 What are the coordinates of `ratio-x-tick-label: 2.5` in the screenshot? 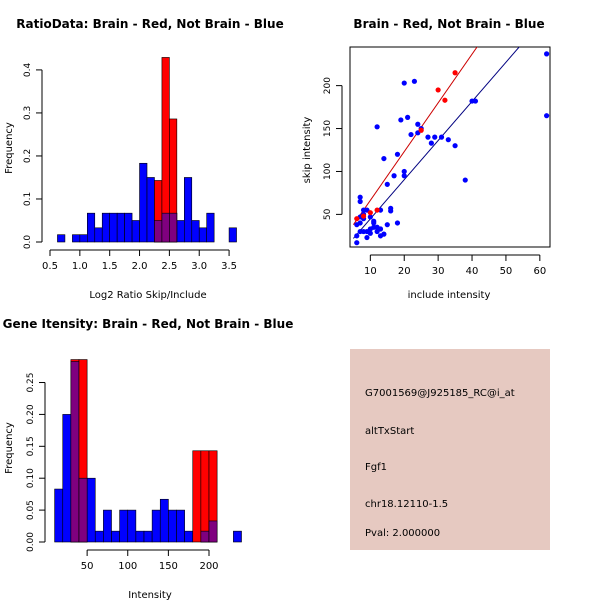 It's located at (169, 266).